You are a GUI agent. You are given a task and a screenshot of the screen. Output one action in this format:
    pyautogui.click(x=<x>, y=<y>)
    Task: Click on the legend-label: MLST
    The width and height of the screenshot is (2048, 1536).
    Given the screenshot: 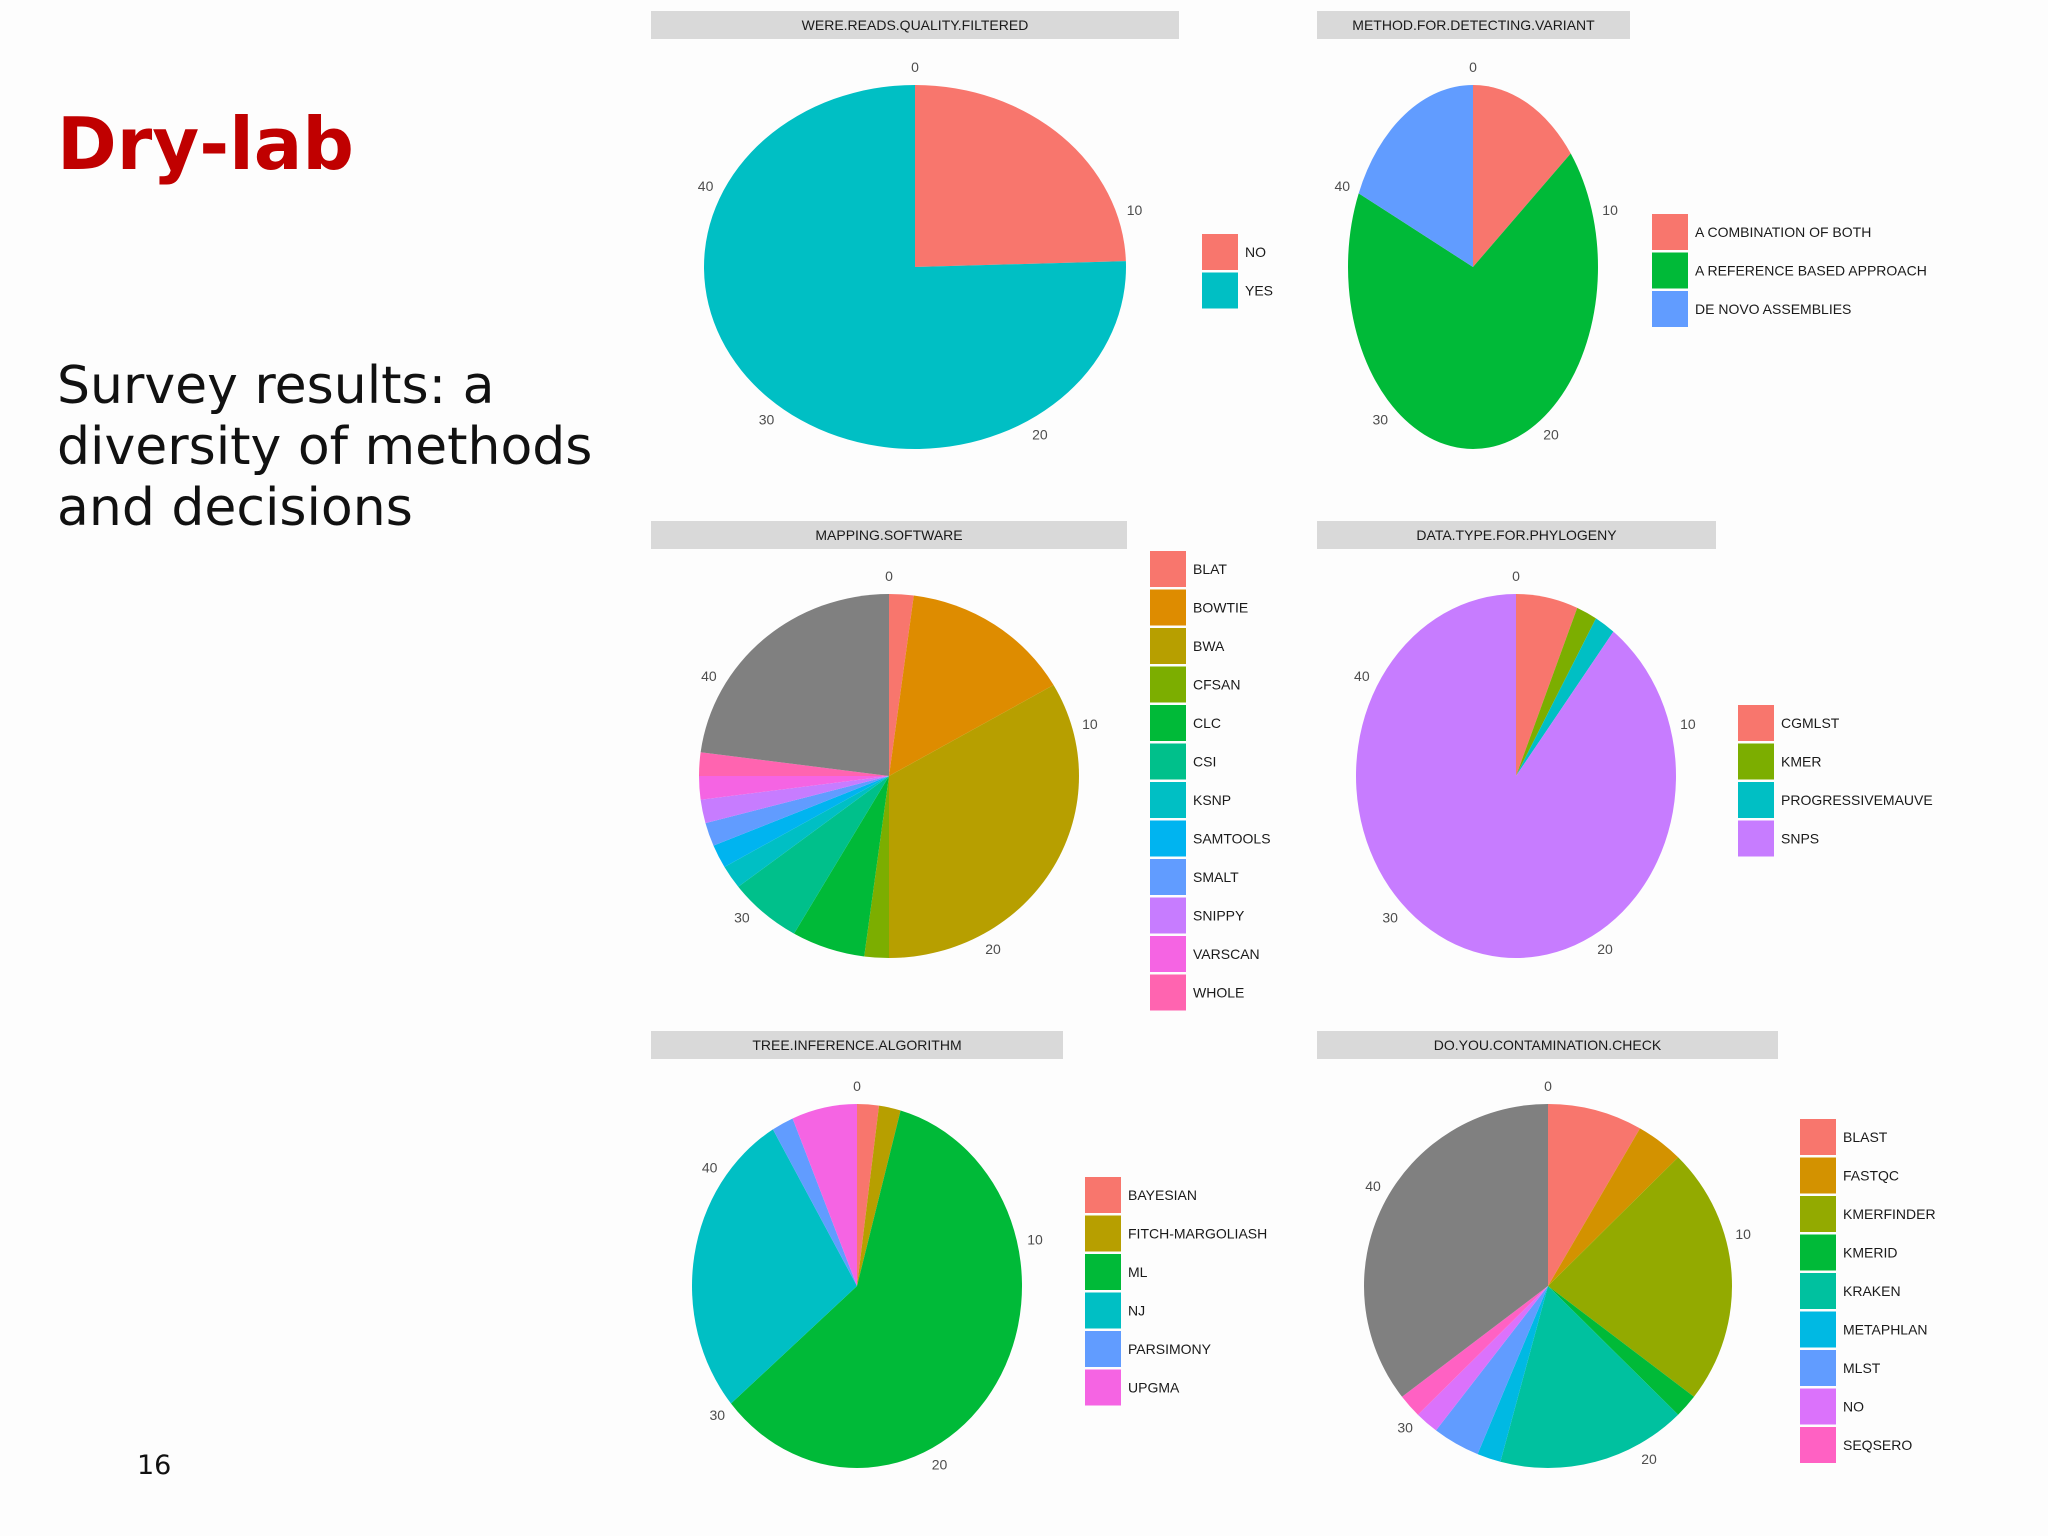 What is the action you would take?
    pyautogui.click(x=1862, y=1368)
    